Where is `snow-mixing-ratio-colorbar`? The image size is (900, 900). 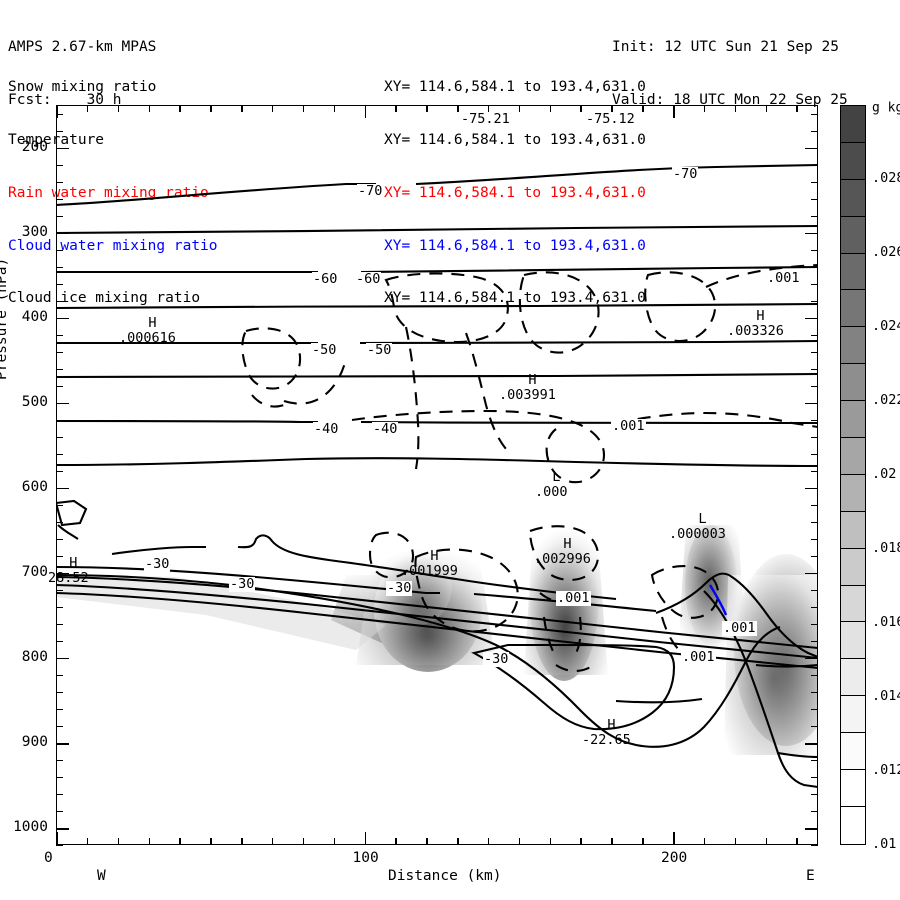 snow-mixing-ratio-colorbar is located at coordinates (853, 475).